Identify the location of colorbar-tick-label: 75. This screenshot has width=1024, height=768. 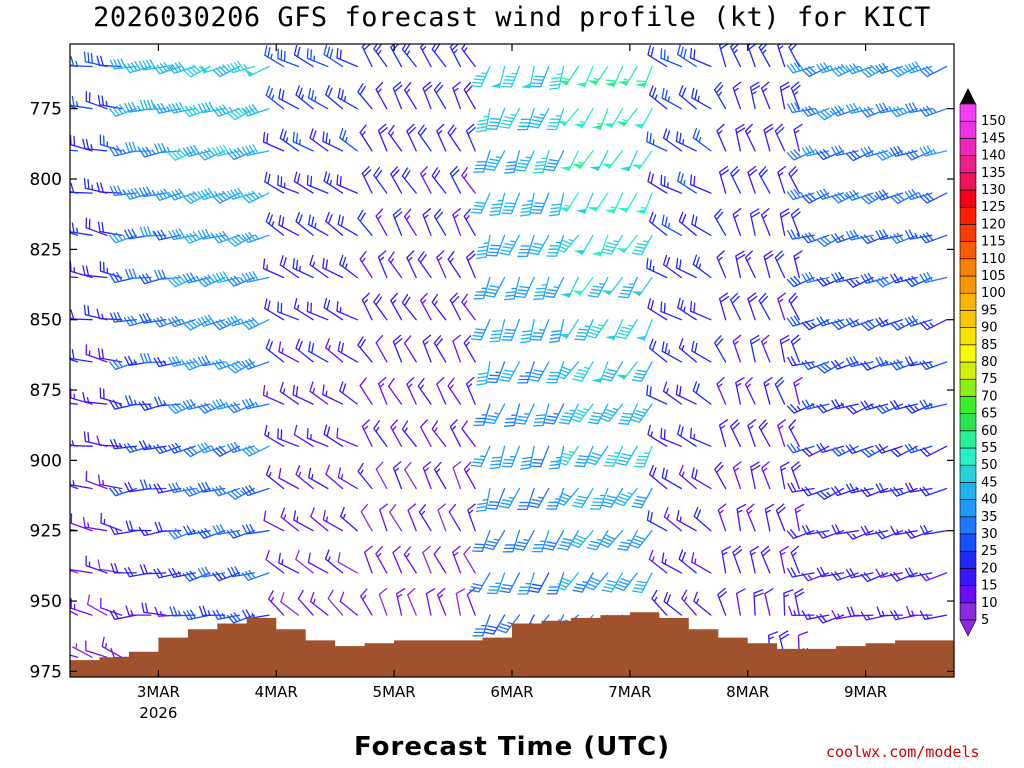
(989, 379).